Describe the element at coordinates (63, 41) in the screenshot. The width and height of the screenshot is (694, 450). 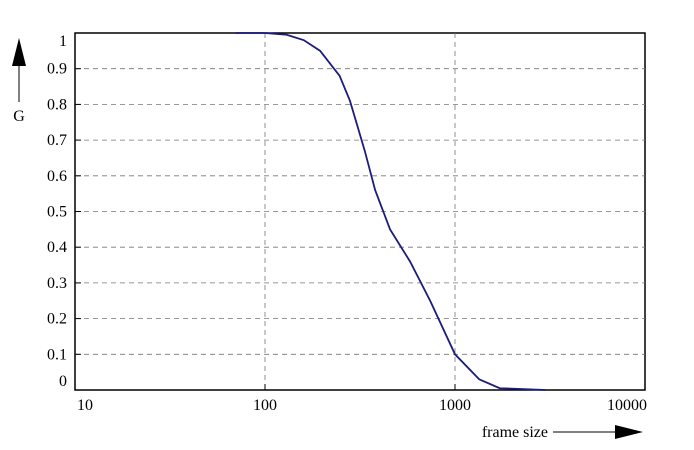
I see `y-tick-label: 1` at that location.